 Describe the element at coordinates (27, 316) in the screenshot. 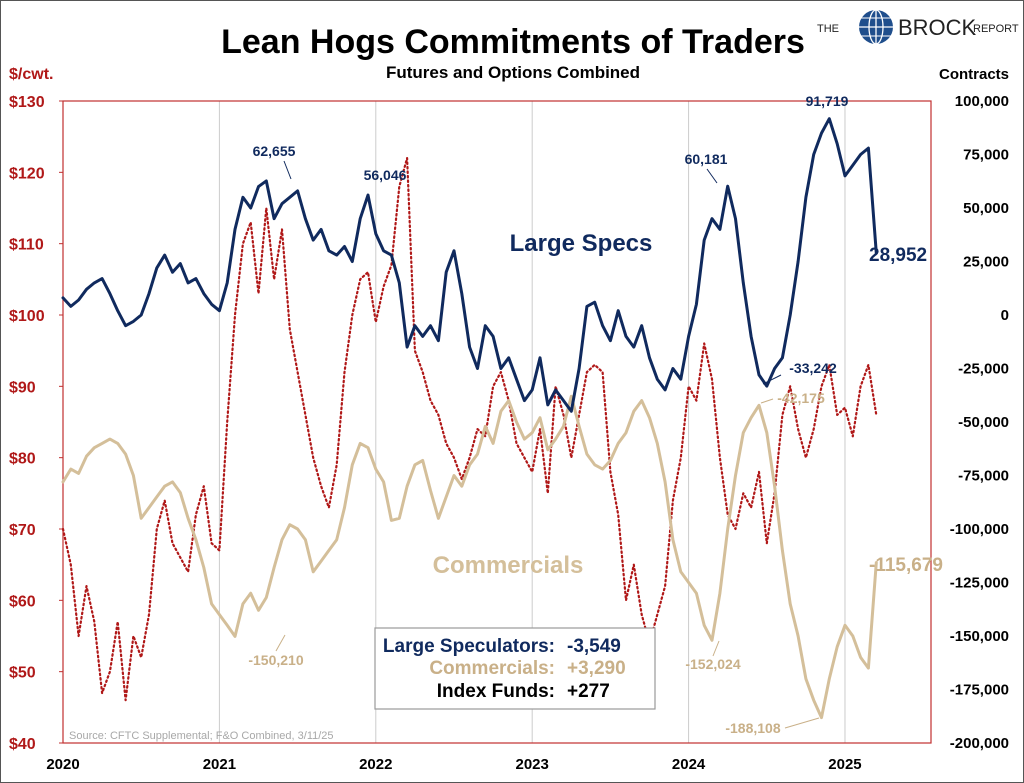

I see `left-tick-label: $100` at that location.